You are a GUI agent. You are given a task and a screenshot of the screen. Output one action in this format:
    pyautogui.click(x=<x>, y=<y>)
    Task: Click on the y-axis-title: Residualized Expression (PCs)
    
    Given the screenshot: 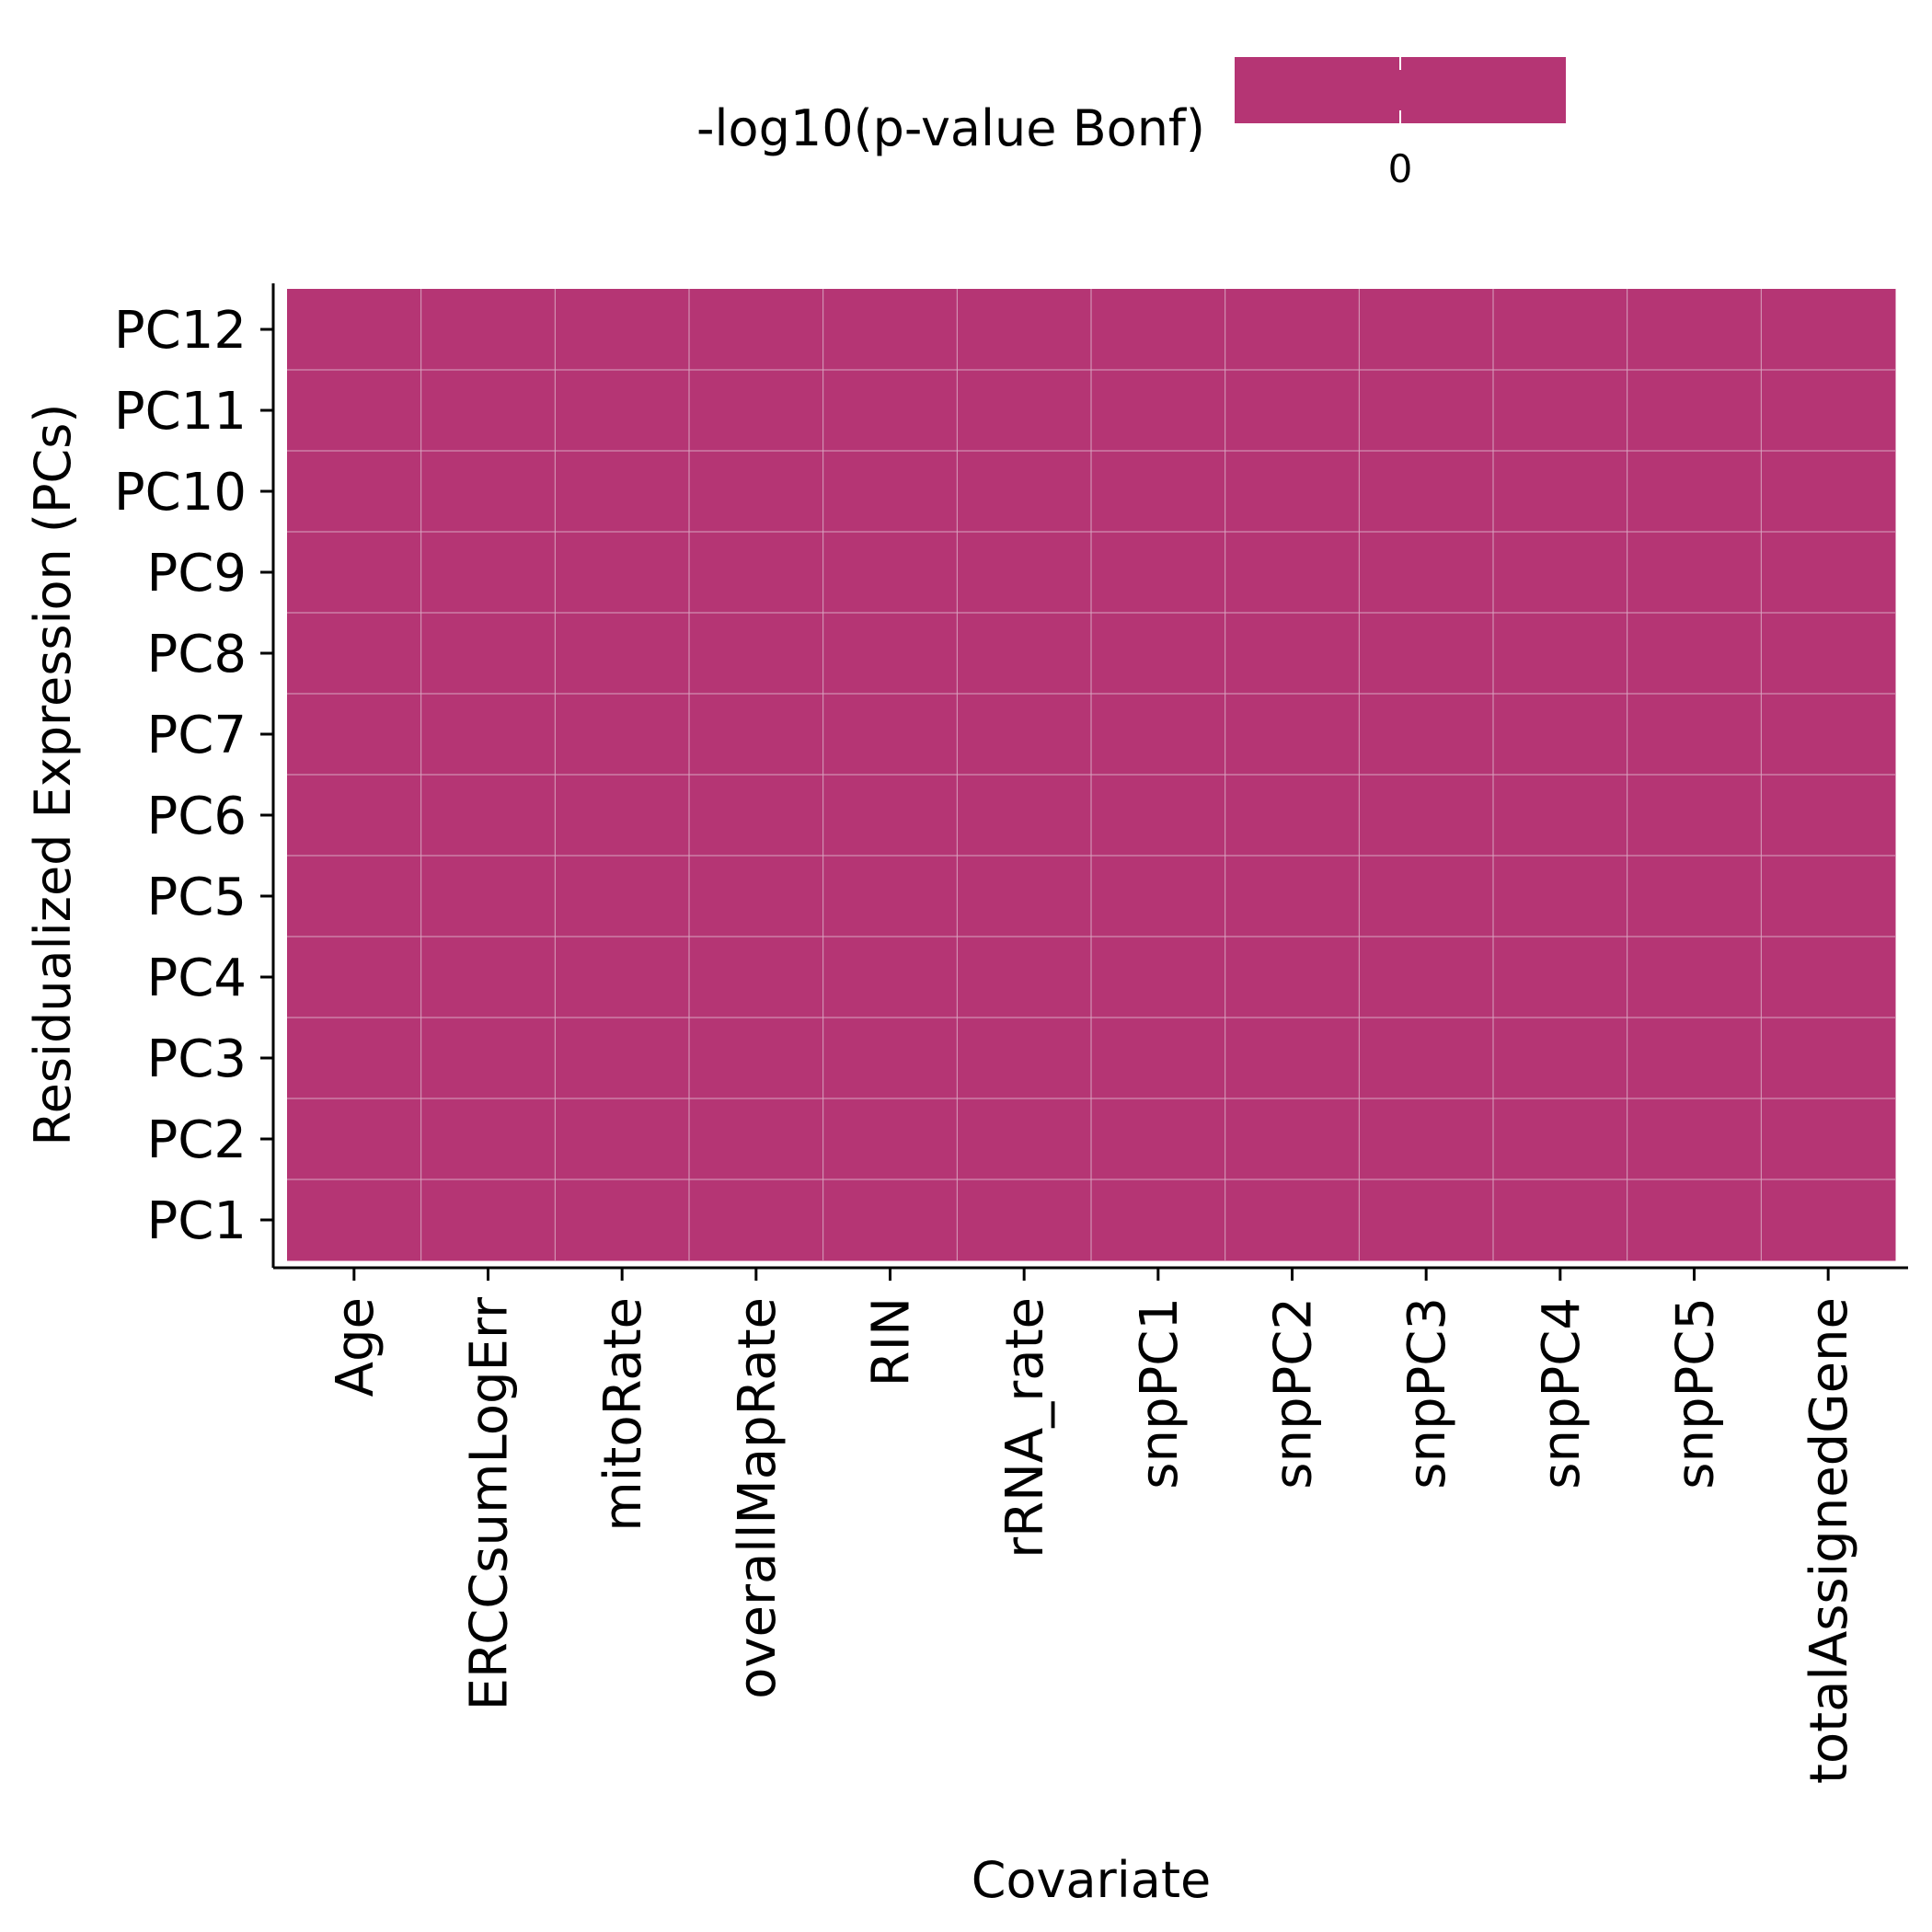 What is the action you would take?
    pyautogui.click(x=53, y=775)
    